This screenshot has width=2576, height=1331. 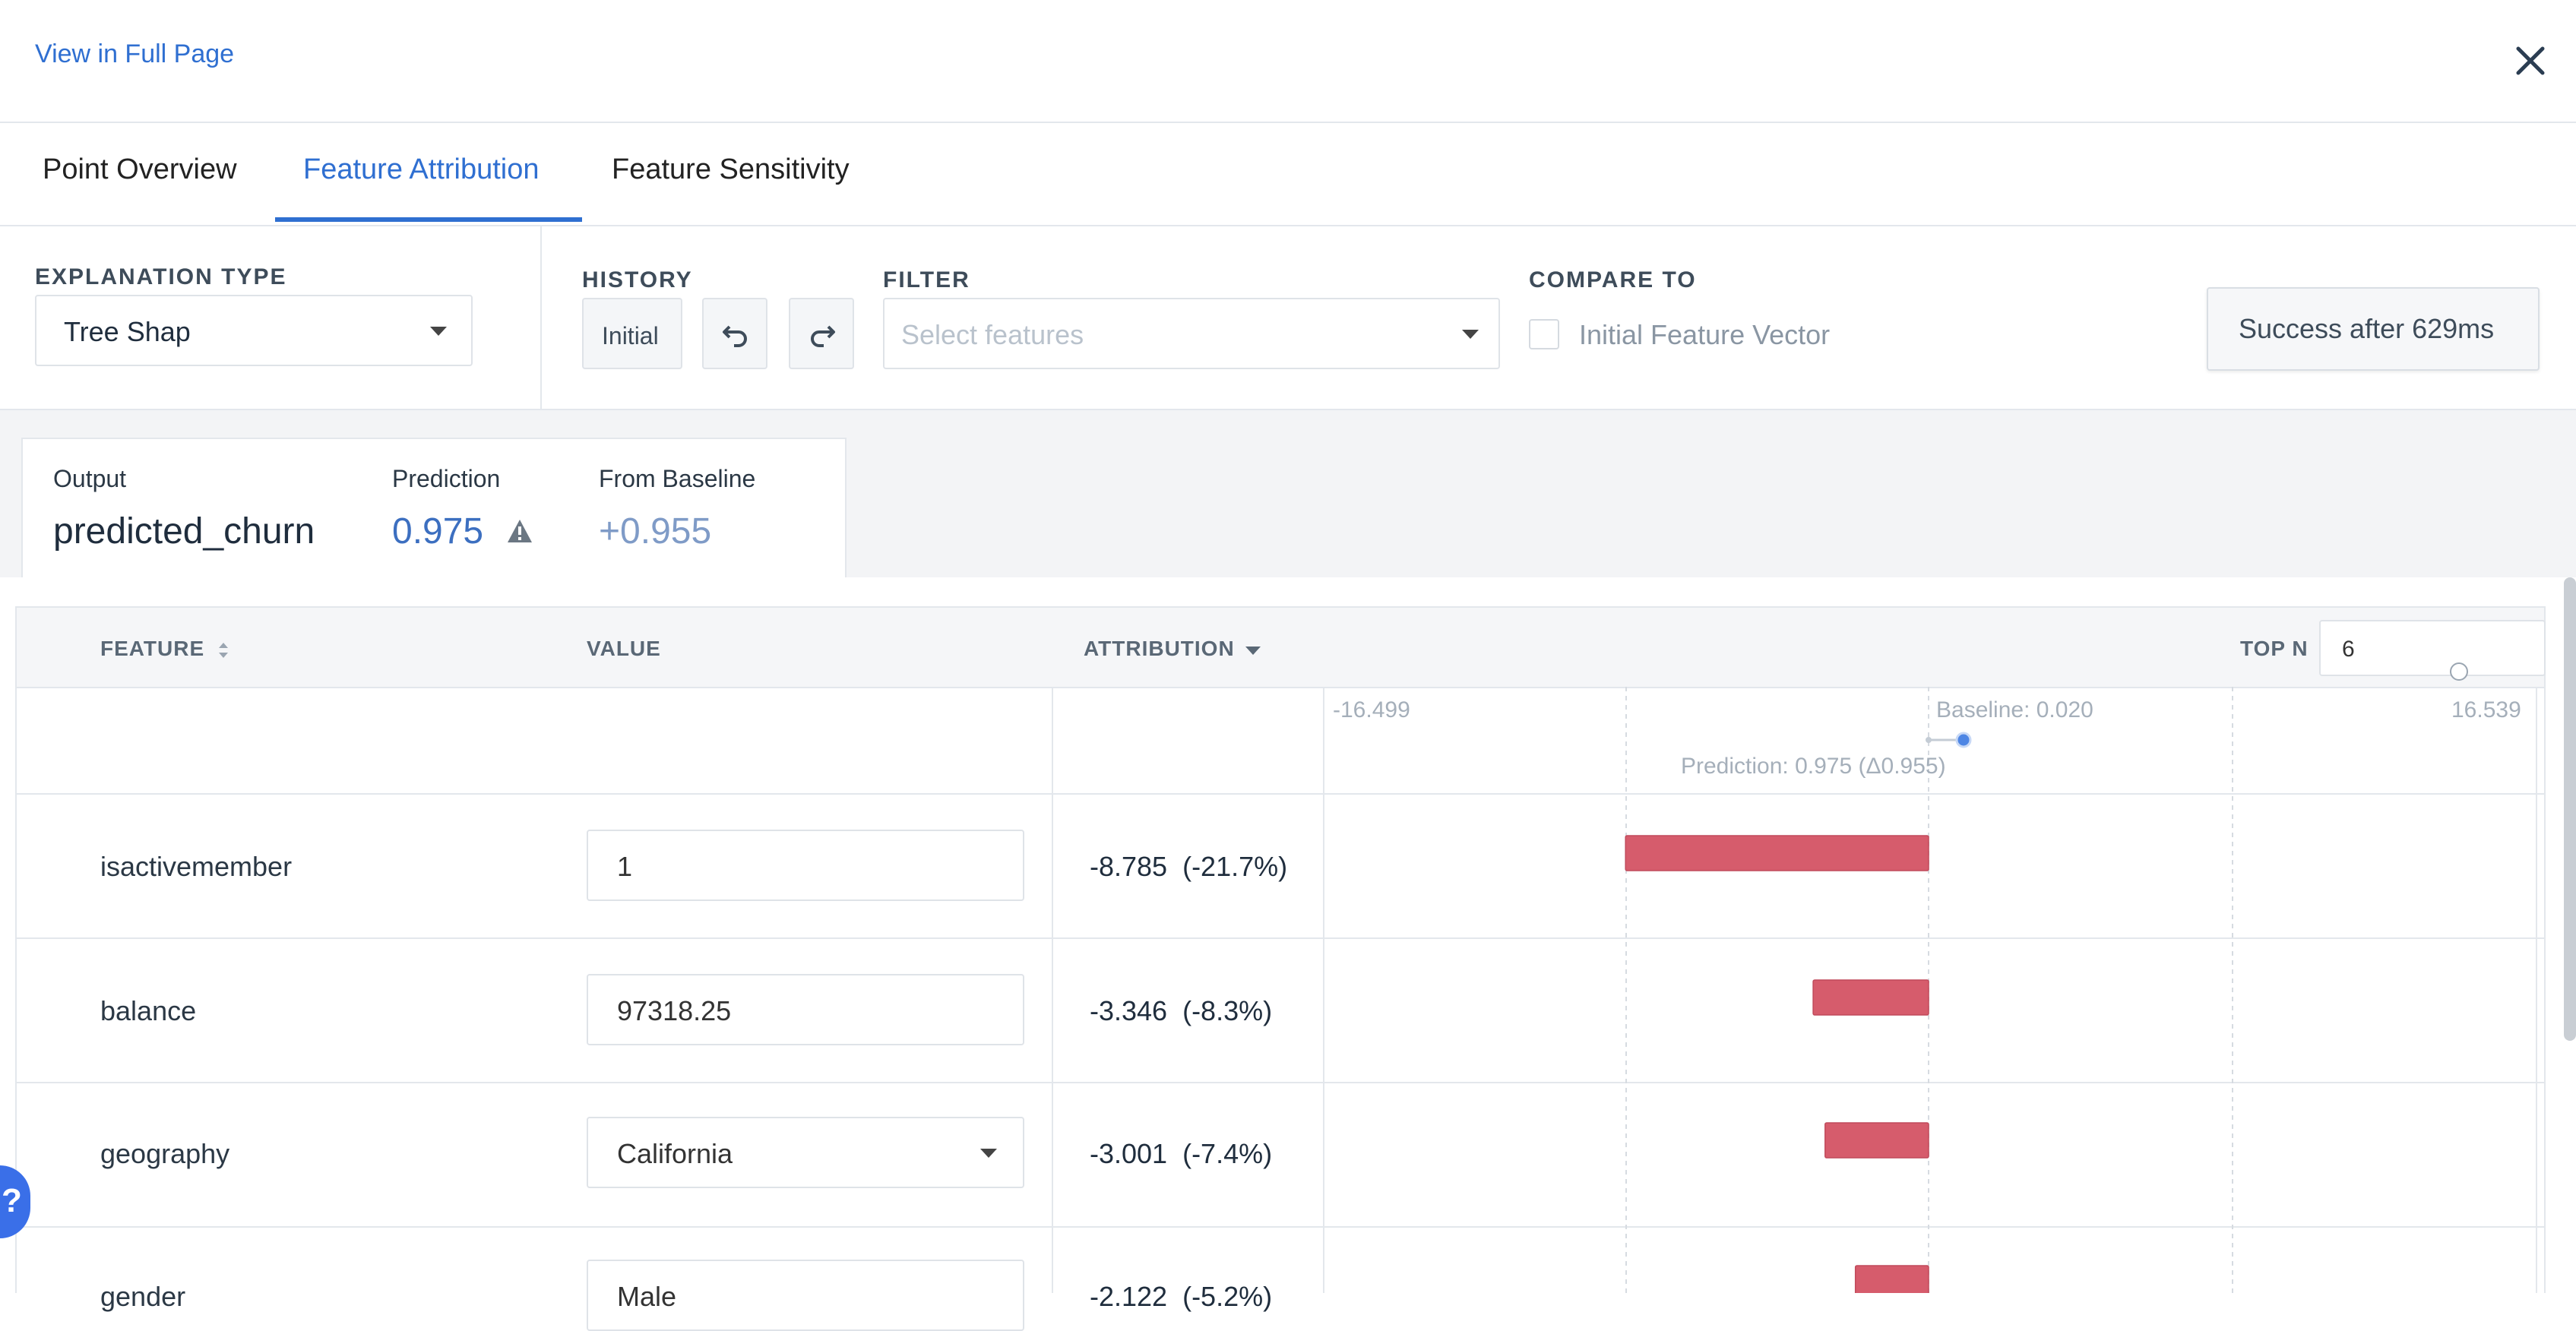 What do you see at coordinates (624, 648) in the screenshot?
I see `value-column-header: VALUE` at bounding box center [624, 648].